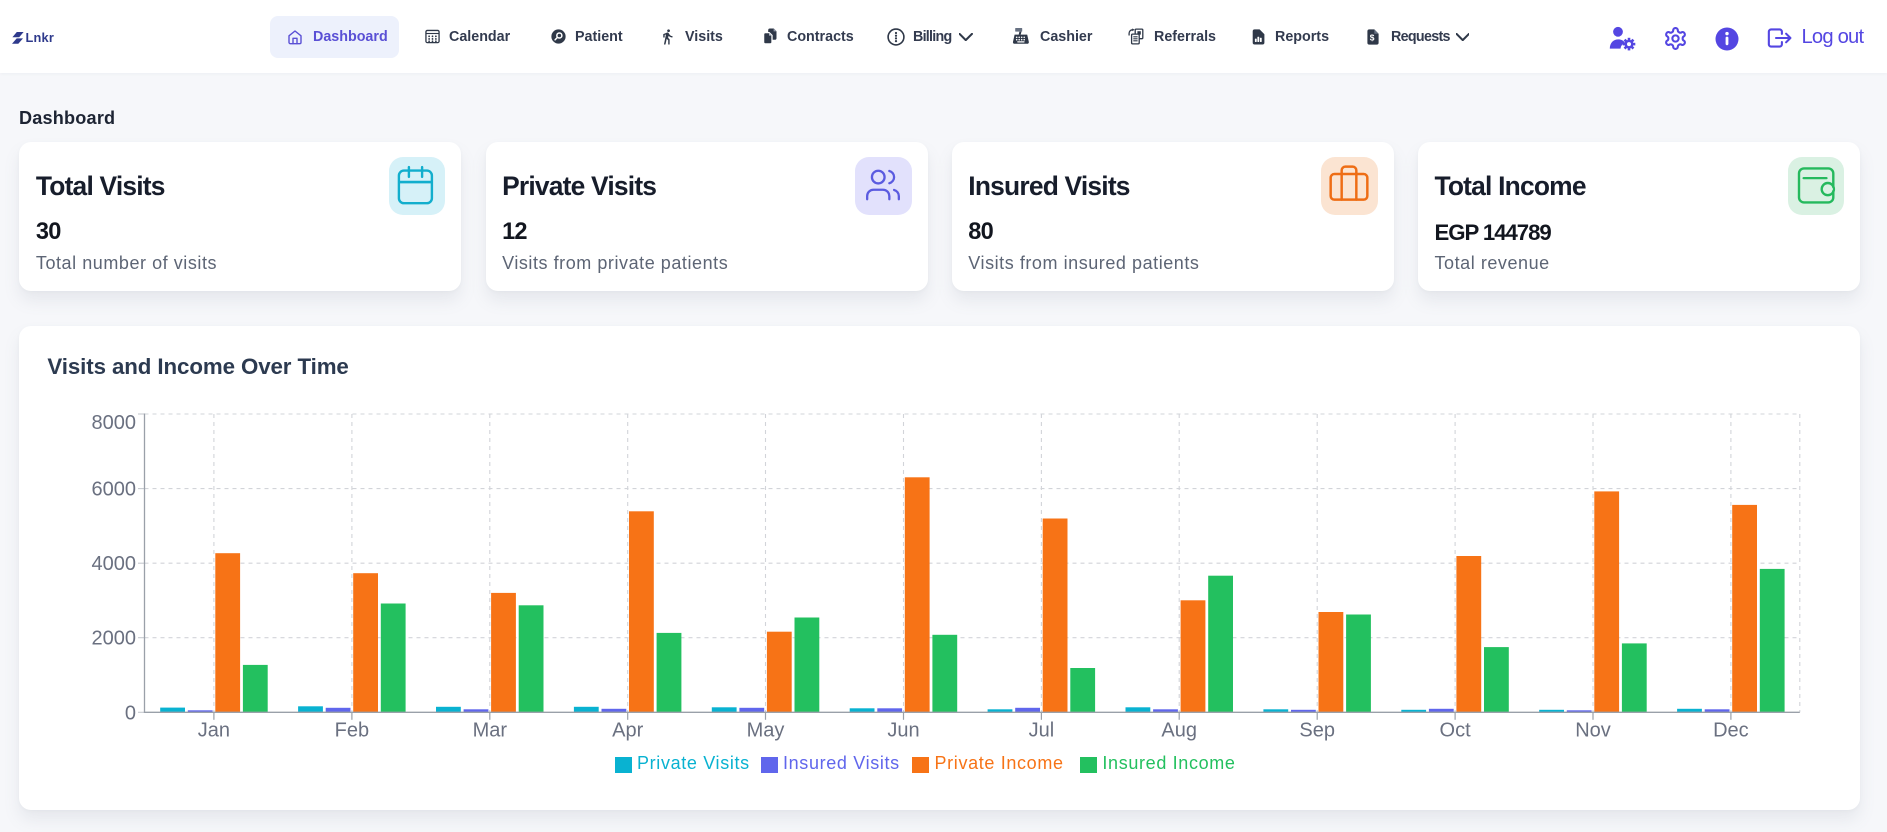 The image size is (1887, 832). Describe the element at coordinates (1456, 731) in the screenshot. I see `svg-text: Oct` at that location.